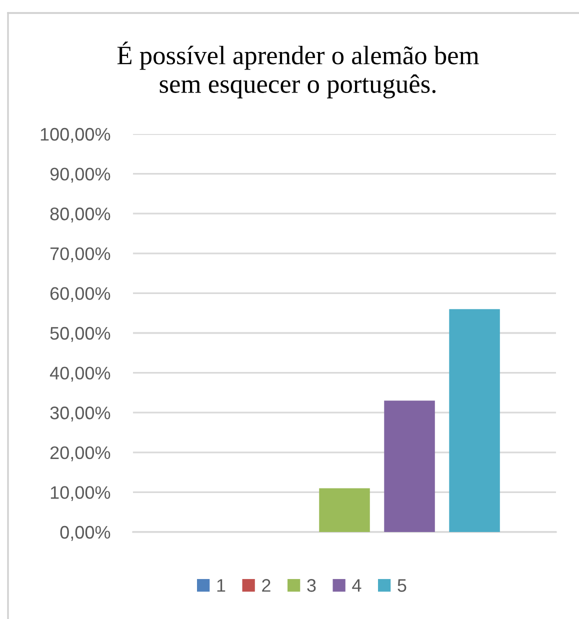  Describe the element at coordinates (80, 494) in the screenshot. I see `y-tick-label: 10,00%` at that location.